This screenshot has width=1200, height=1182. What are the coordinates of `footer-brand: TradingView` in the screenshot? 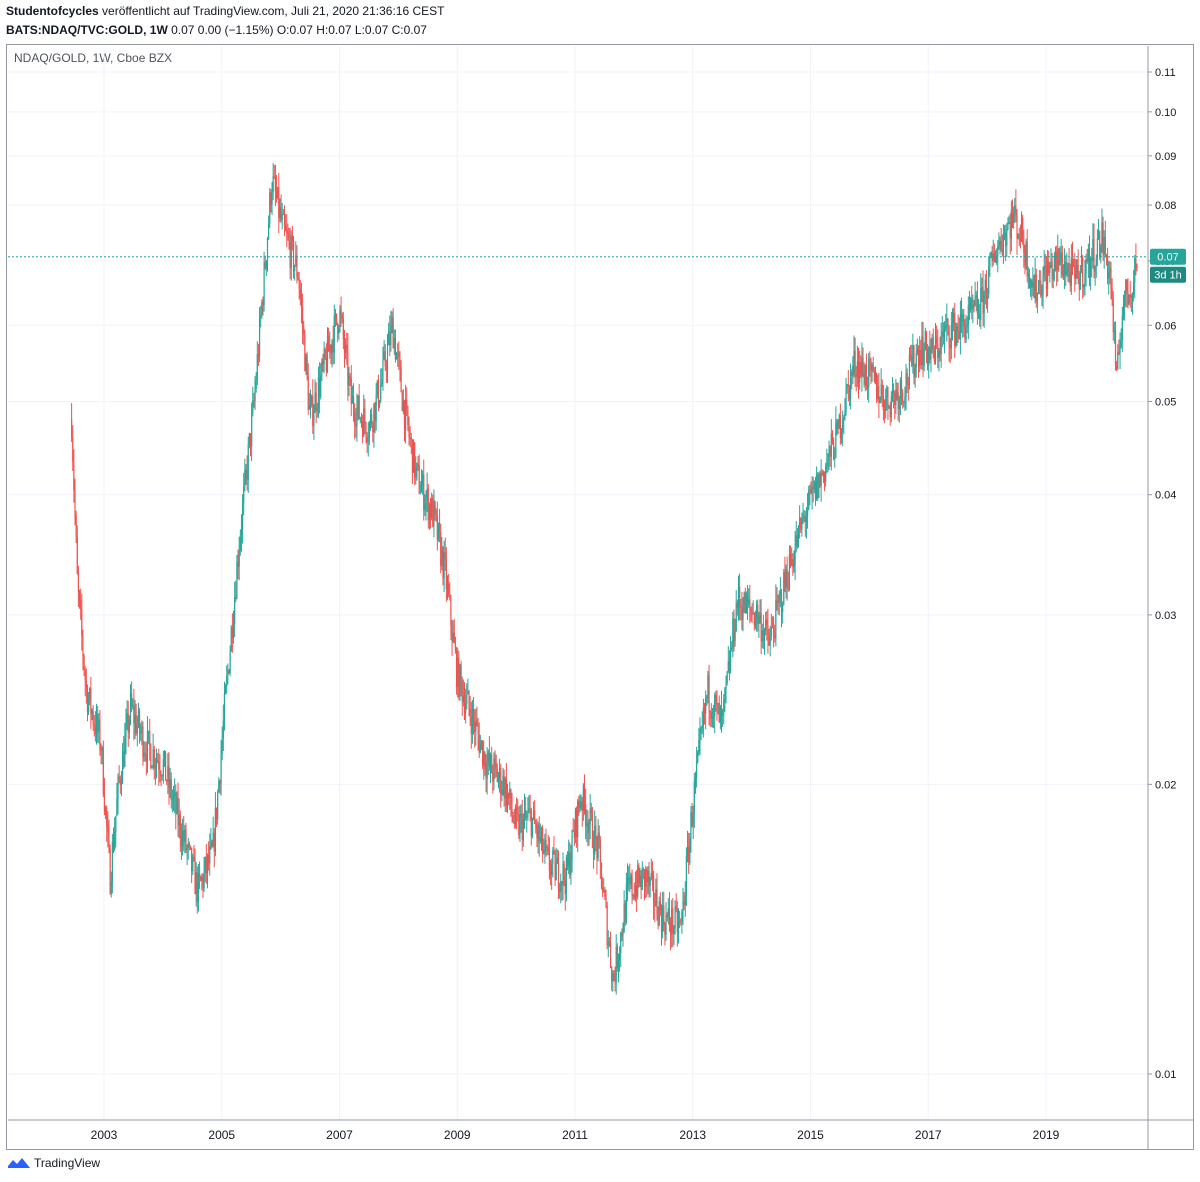 It's located at (67, 1163).